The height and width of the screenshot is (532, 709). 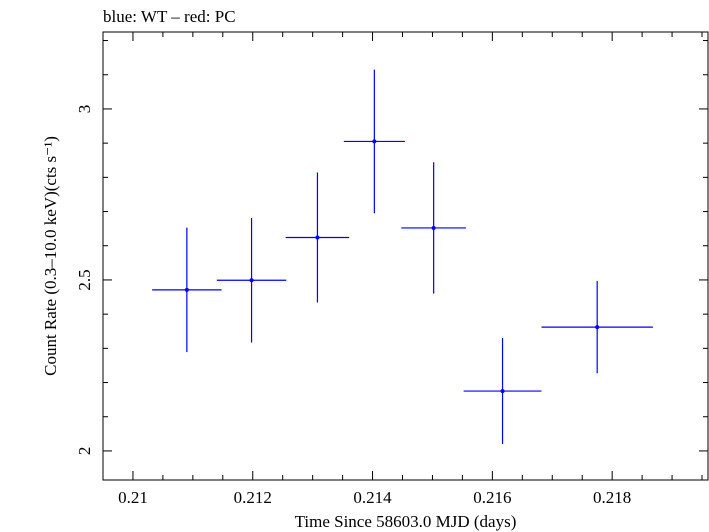 What do you see at coordinates (133, 497) in the screenshot?
I see `x-tick-label: 0.21` at bounding box center [133, 497].